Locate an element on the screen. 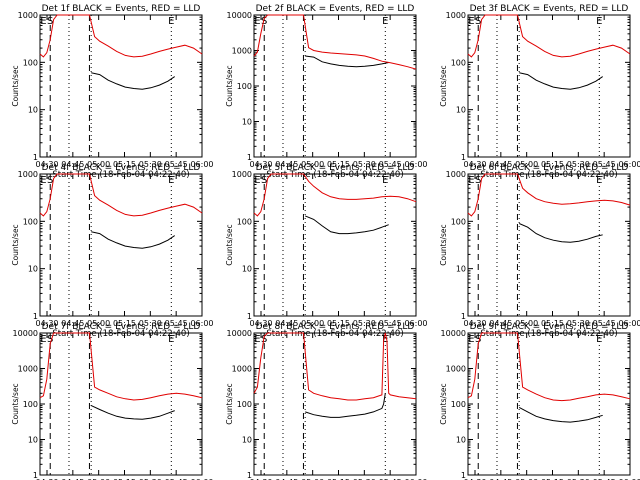  chart-title: Det 6f BLACK = Events, RED = LLD is located at coordinates (549, 168).